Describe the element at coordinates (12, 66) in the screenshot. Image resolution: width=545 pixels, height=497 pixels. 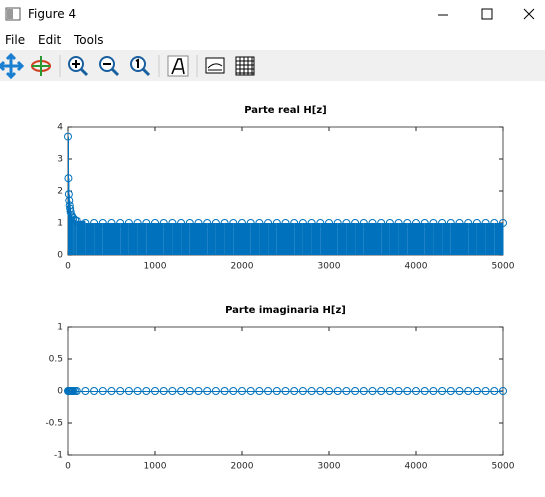
I see `pan-tool` at that location.